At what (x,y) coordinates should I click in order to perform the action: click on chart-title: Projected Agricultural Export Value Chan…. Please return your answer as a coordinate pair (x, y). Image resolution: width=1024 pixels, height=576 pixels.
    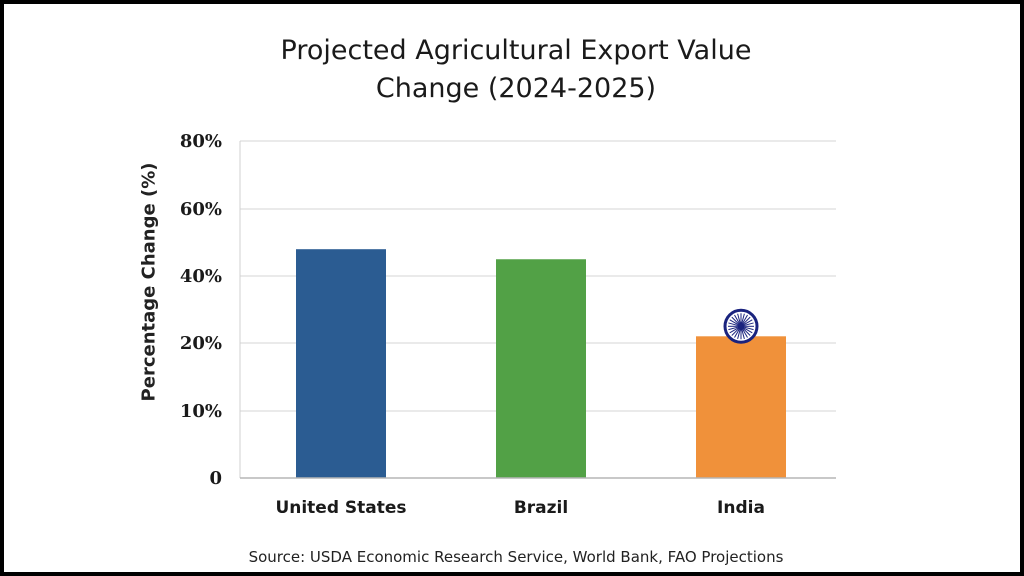
    Looking at the image, I should click on (516, 70).